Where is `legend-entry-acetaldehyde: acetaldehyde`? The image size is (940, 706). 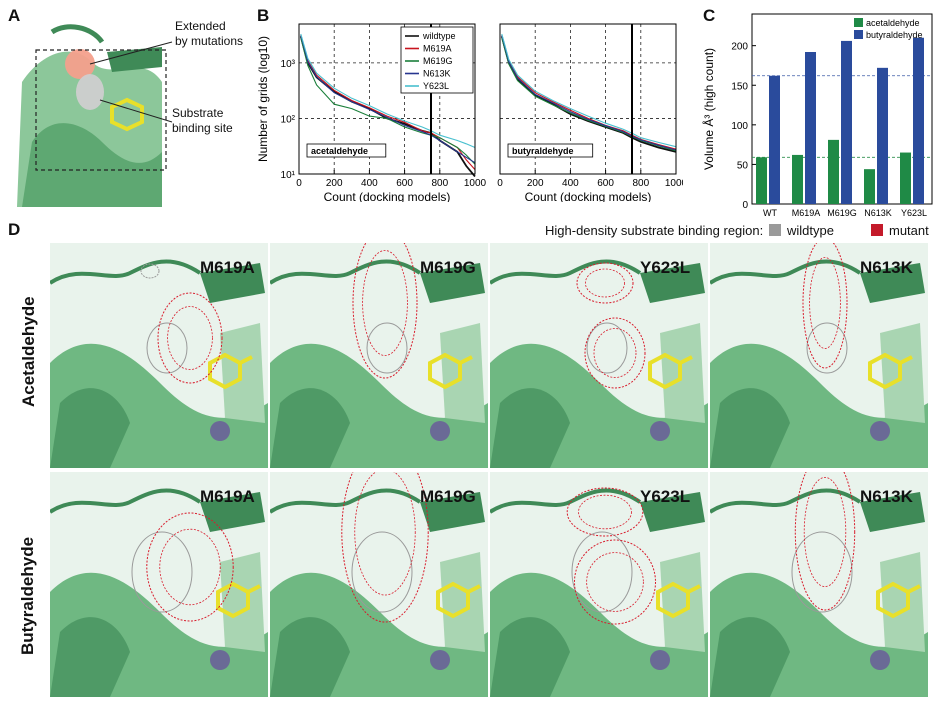
legend-entry-acetaldehyde: acetaldehyde is located at coordinates (893, 23).